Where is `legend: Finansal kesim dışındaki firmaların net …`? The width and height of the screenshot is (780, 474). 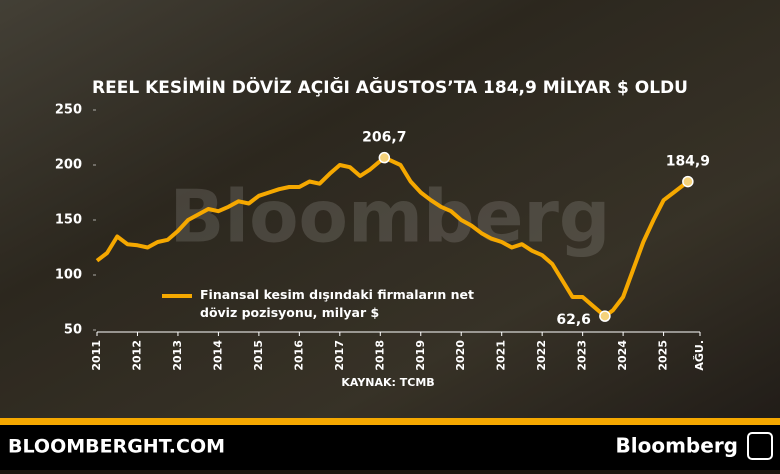
legend: Finansal kesim dışındaki firmaların net … is located at coordinates (337, 303).